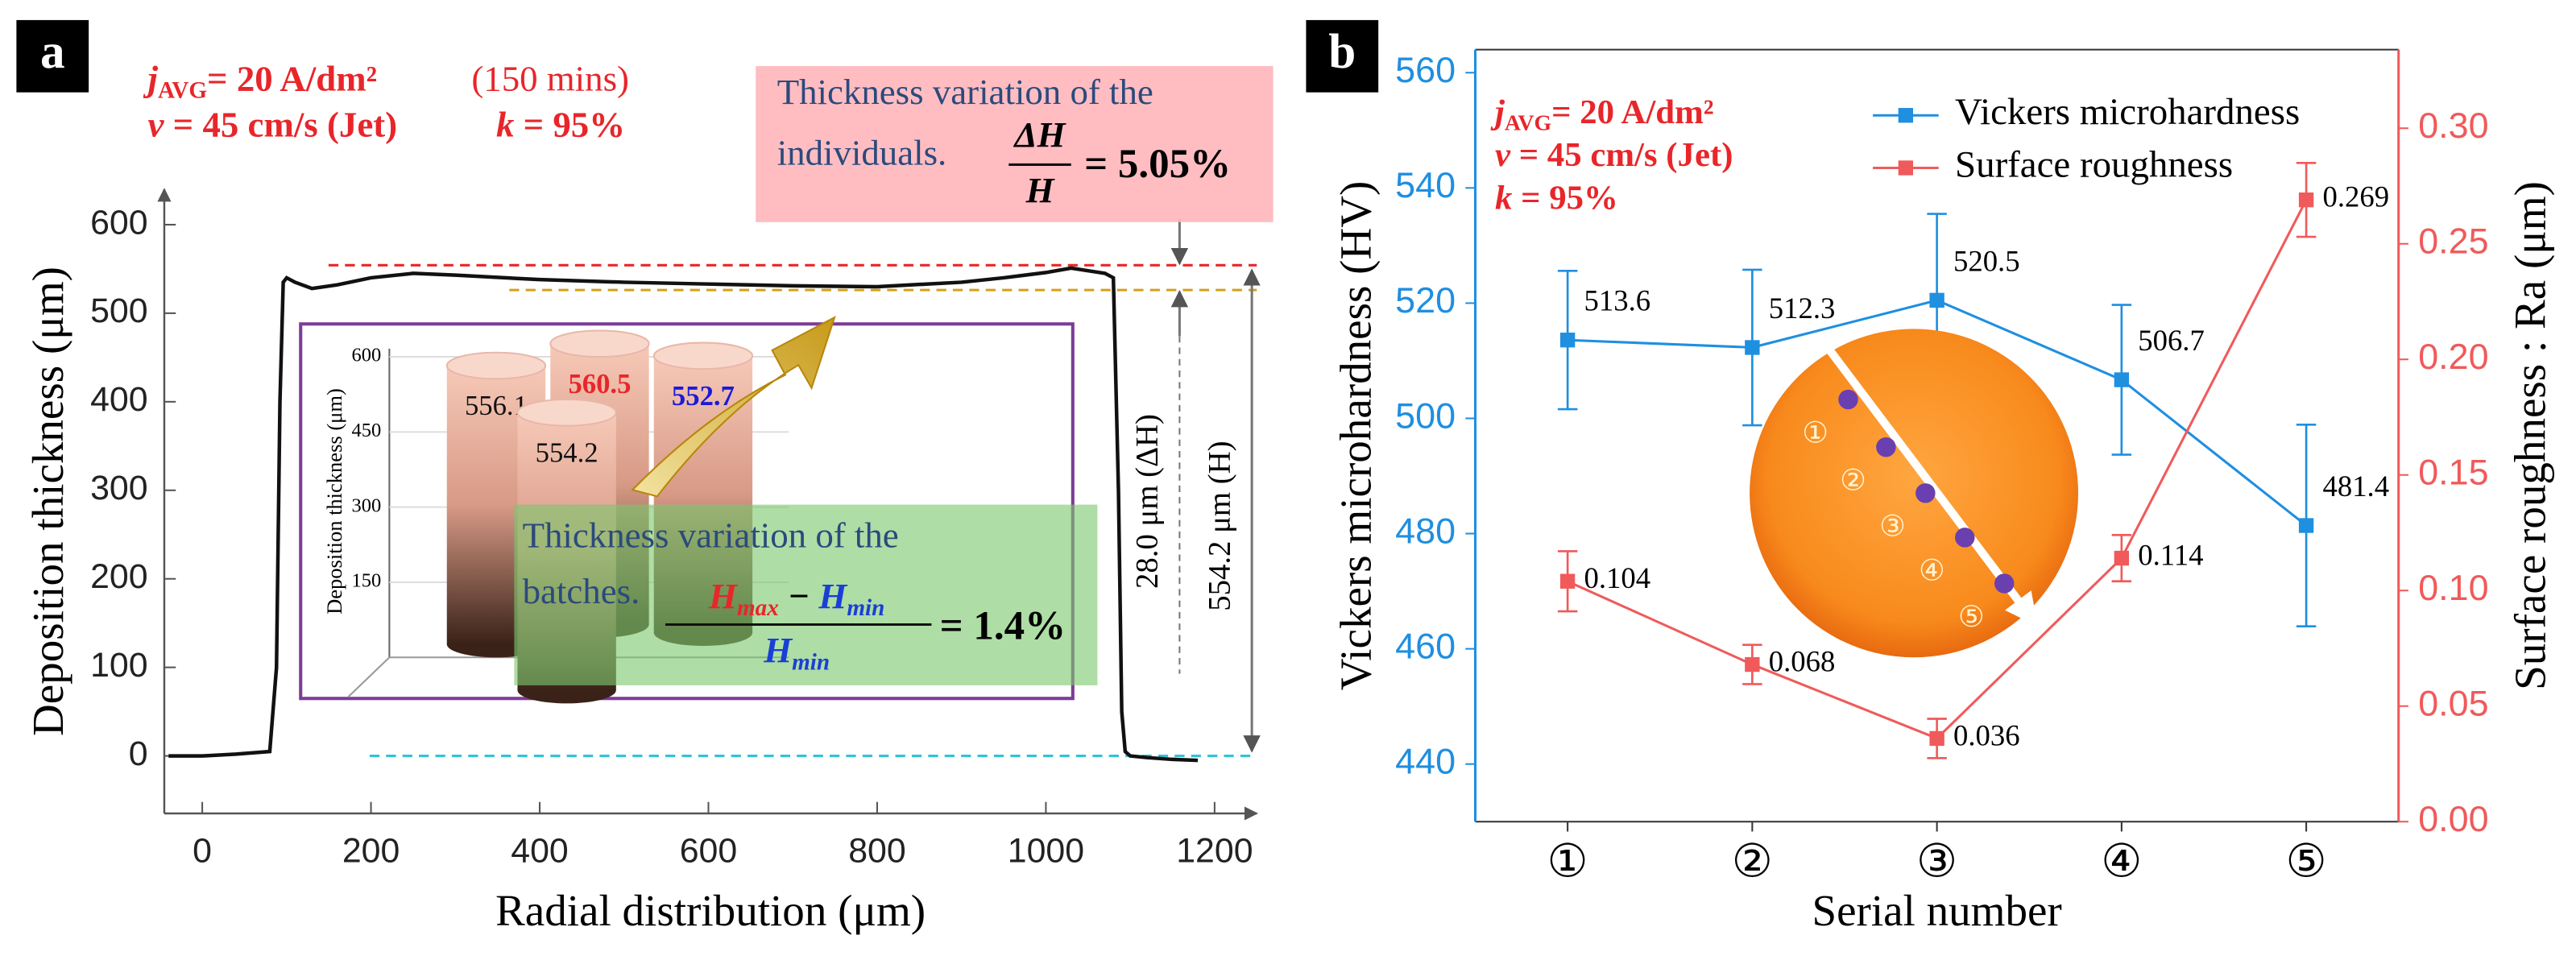  What do you see at coordinates (1752, 861) in the screenshot?
I see `x-tick-label: ②` at bounding box center [1752, 861].